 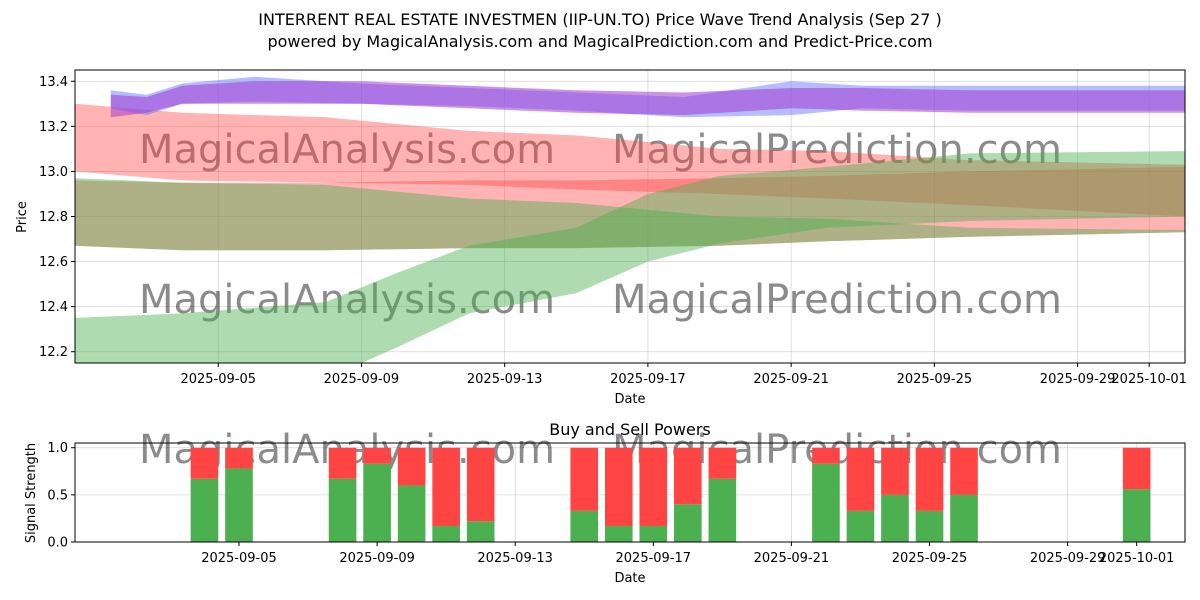 What do you see at coordinates (22, 217) in the screenshot?
I see `price-y-label: Price` at bounding box center [22, 217].